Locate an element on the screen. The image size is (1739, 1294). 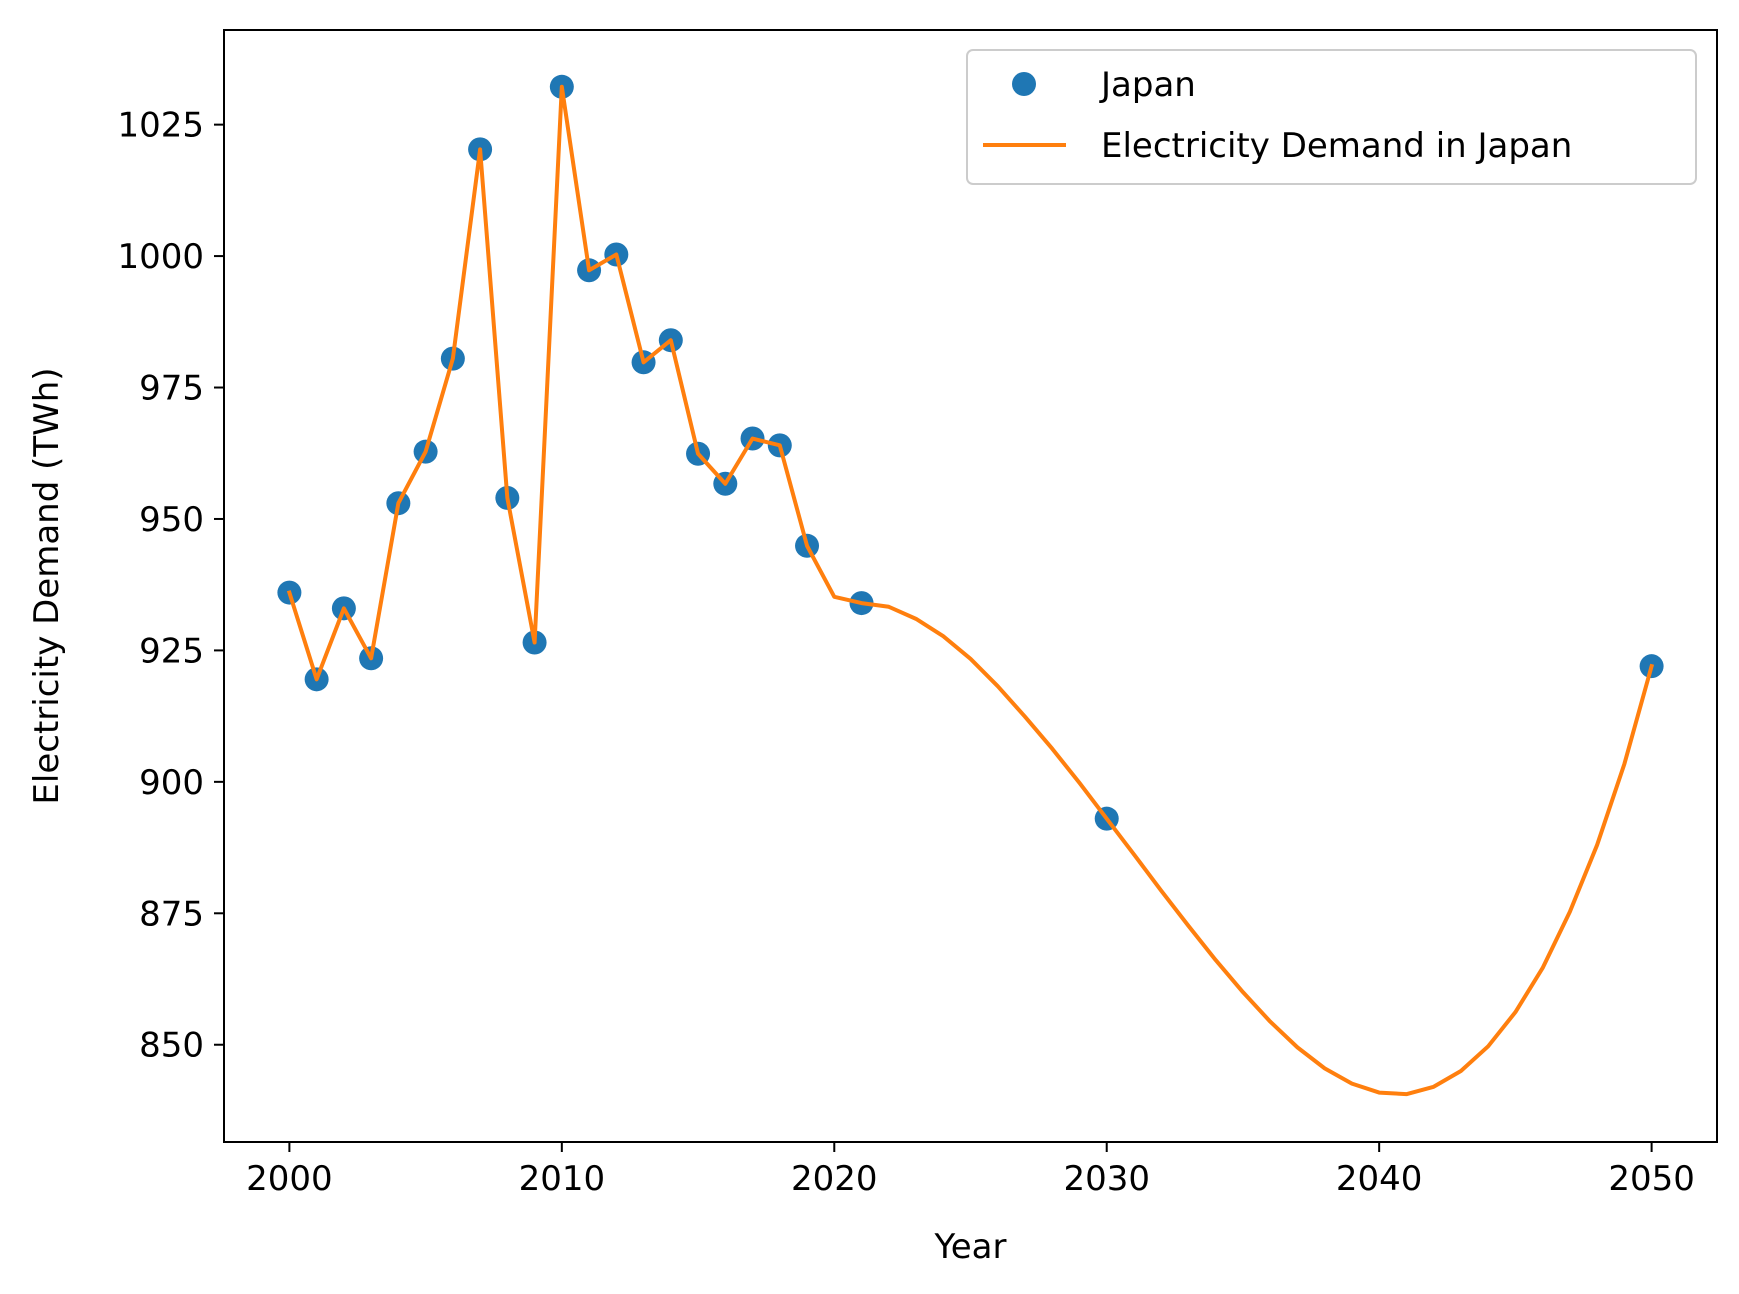
y-tick-label: 850 is located at coordinates (171, 1046).